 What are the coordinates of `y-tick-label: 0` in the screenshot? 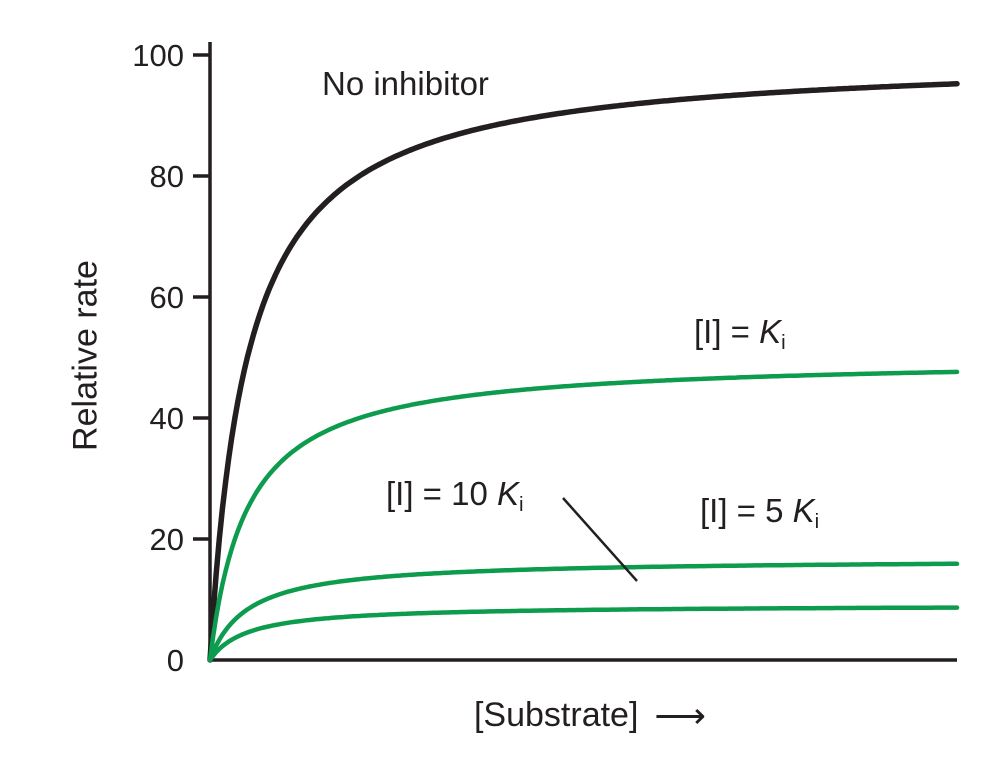 It's located at (175, 660).